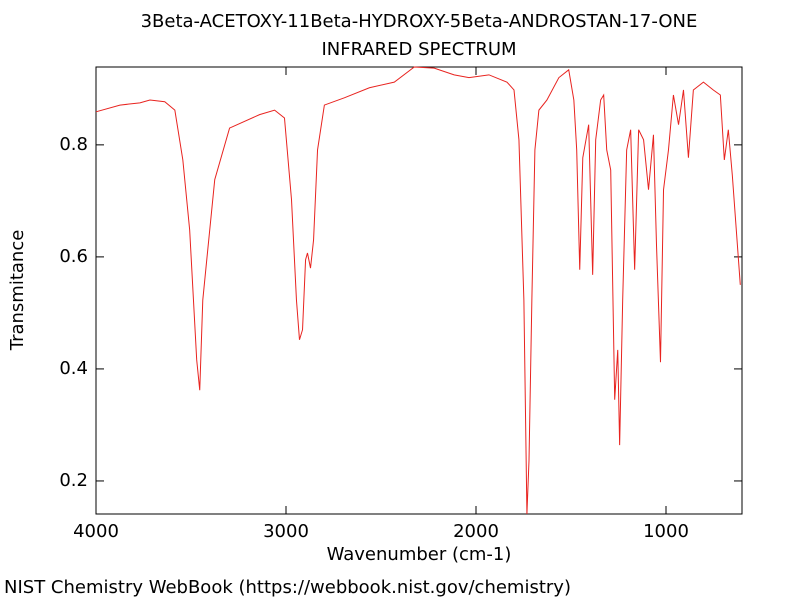 Image resolution: width=800 pixels, height=604 pixels. Describe the element at coordinates (96, 531) in the screenshot. I see `x-tick-label: 4000` at that location.